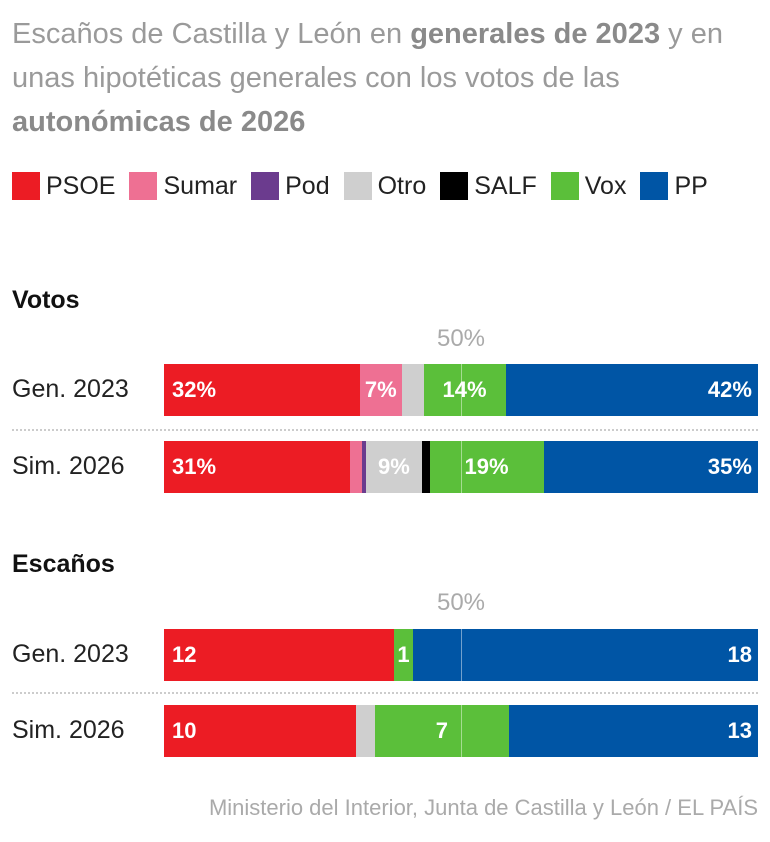  Describe the element at coordinates (739, 654) in the screenshot. I see `data-label: 18` at that location.